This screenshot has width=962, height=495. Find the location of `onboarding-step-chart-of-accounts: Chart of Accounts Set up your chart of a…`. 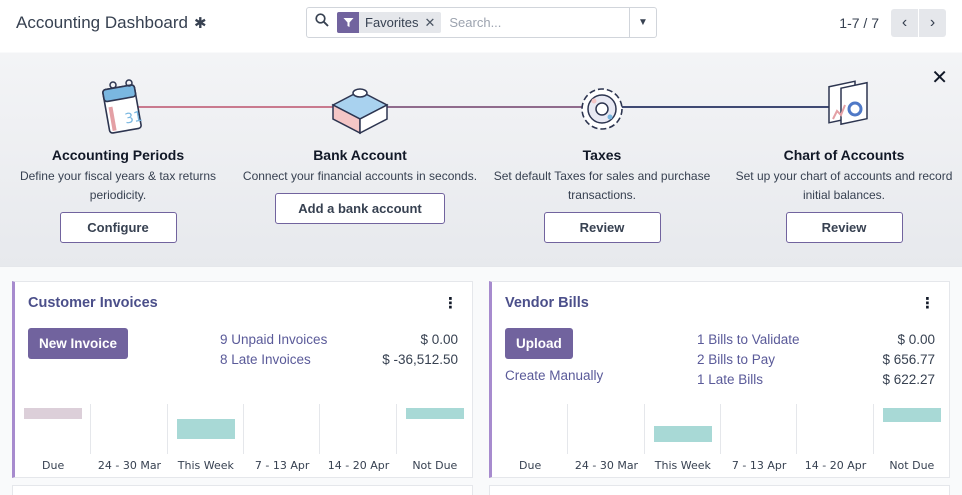

onboarding-step-chart-of-accounts: Chart of Accounts Set up your chart of a… is located at coordinates (843, 160).